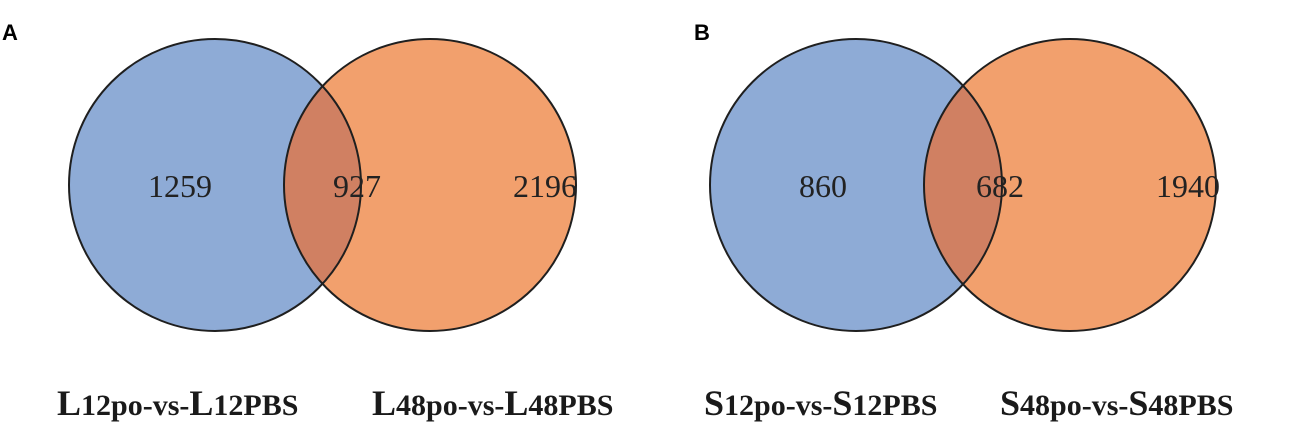 The height and width of the screenshot is (429, 1292). I want to click on venn-a-right-set-label: L48po-vs-L48PBS, so click(492, 403).